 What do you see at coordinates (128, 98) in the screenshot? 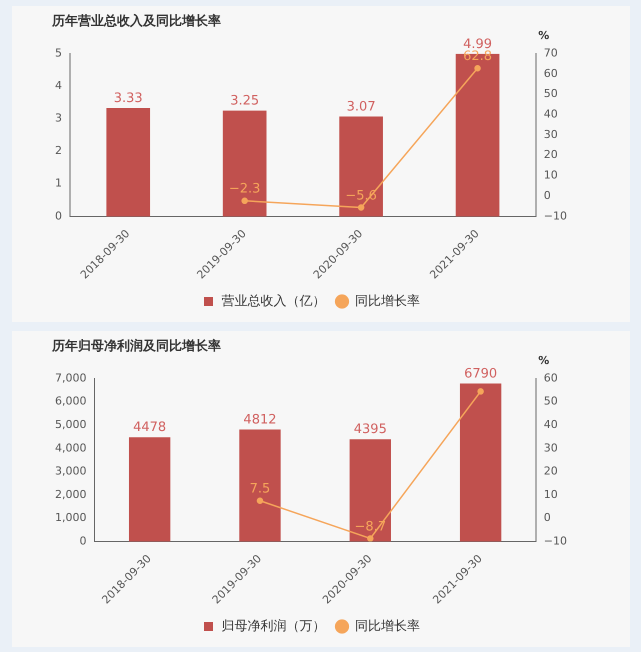
I see `data-label: 3.33` at bounding box center [128, 98].